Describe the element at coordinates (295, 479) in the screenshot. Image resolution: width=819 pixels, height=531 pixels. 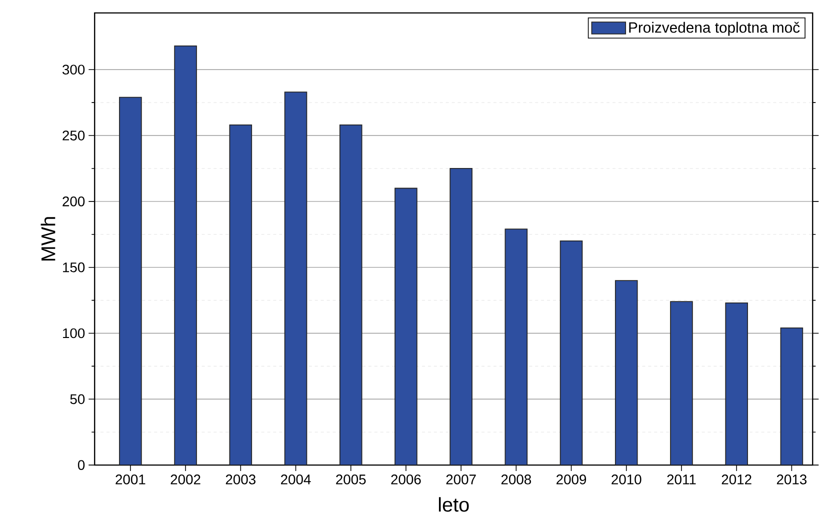
I see `x-tick-label: 2004` at that location.